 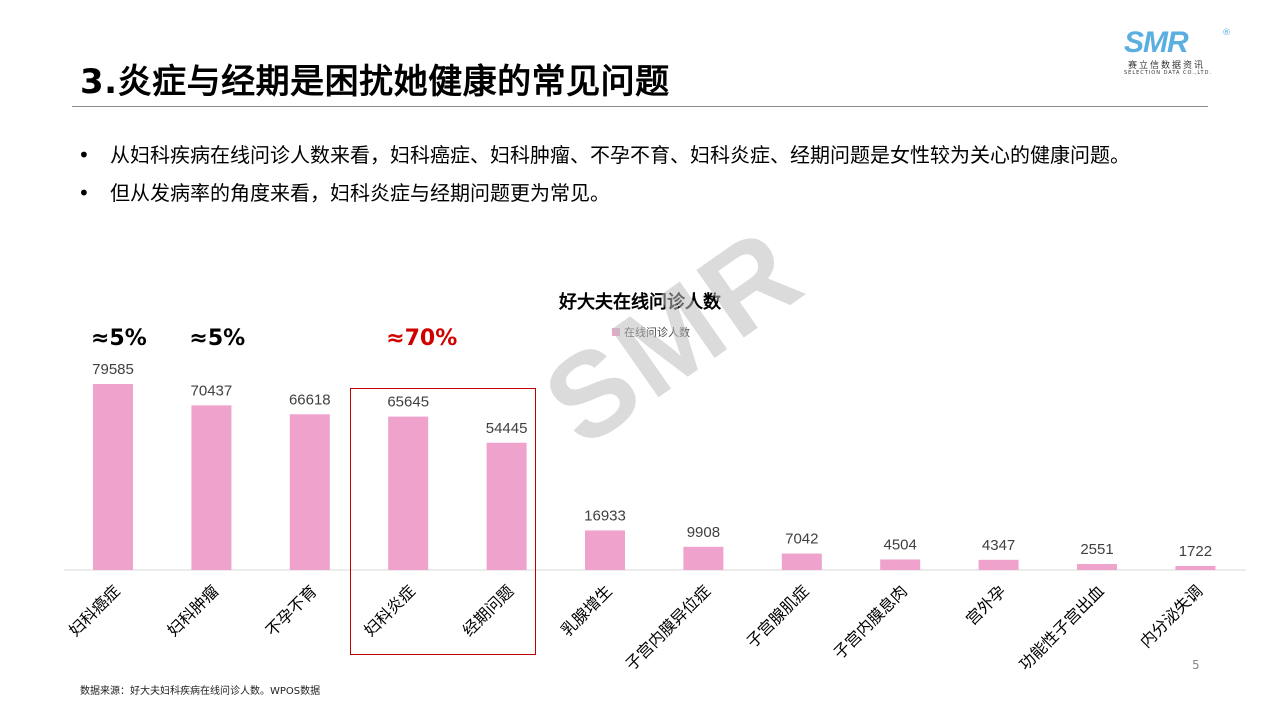 What do you see at coordinates (1167, 66) in the screenshot?
I see `logo-chinese-name: 赛立信数据资讯` at bounding box center [1167, 66].